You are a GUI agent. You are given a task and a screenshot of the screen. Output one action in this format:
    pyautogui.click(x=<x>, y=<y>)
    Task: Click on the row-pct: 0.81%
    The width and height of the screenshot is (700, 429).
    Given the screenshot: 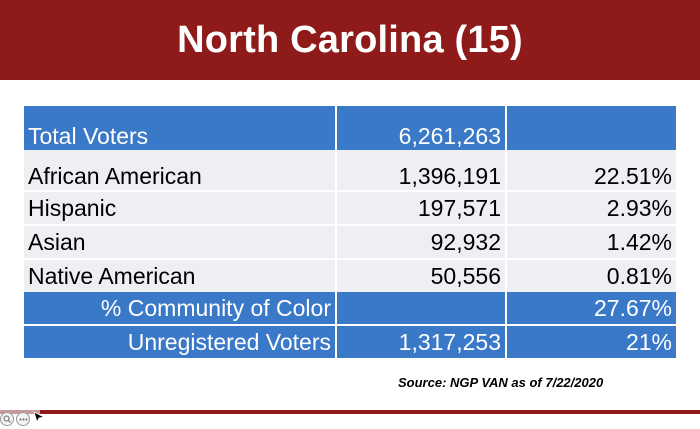 What is the action you would take?
    pyautogui.click(x=591, y=276)
    